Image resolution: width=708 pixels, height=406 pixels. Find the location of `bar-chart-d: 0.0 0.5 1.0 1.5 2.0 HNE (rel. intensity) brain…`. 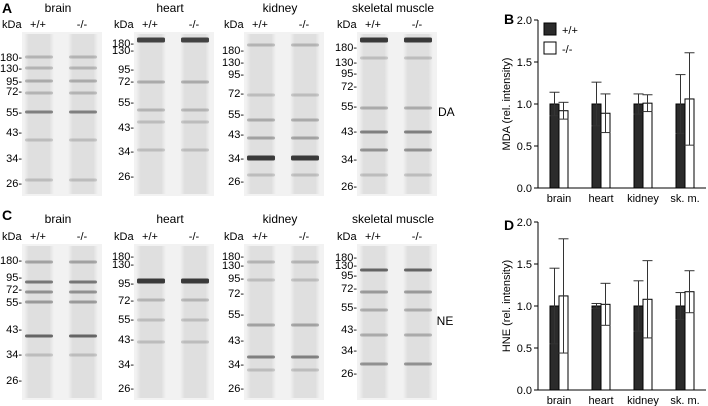

bar-chart-d: 0.0 0.5 1.0 1.5 2.0 HNE (rel. intensity) brain… is located at coordinates (603, 311).